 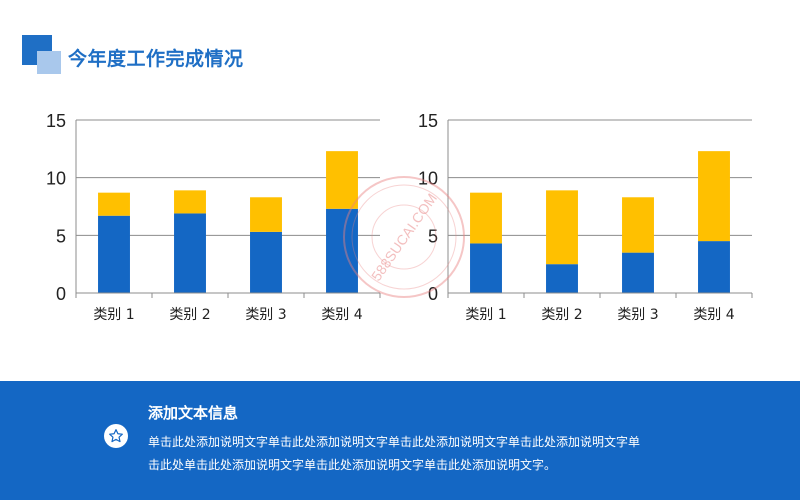 What do you see at coordinates (352, 465) in the screenshot?
I see `footer-text-line-2: 击此处单击此处添加说明文字单击此处添加说明文字单击此处添加说明文字。` at bounding box center [352, 465].